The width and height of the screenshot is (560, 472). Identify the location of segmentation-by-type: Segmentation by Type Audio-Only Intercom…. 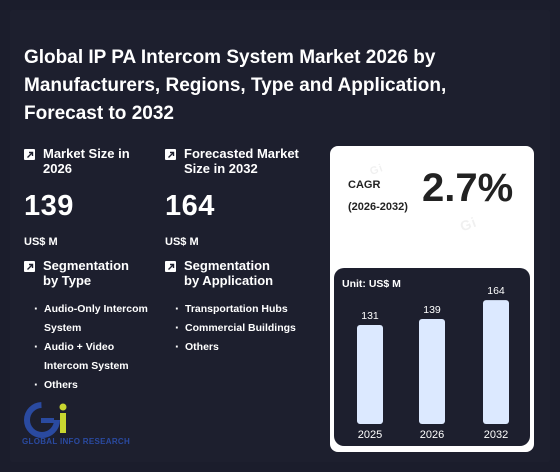
(89, 326).